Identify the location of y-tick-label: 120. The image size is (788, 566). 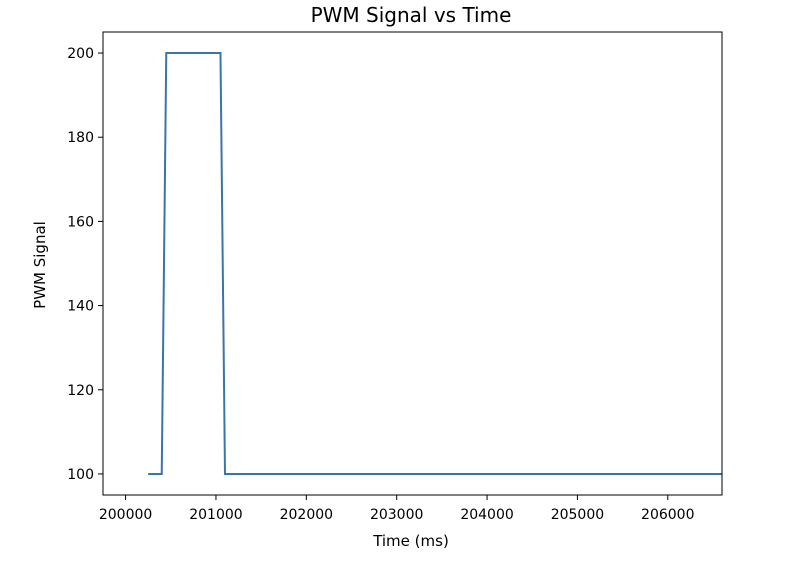
(80, 391).